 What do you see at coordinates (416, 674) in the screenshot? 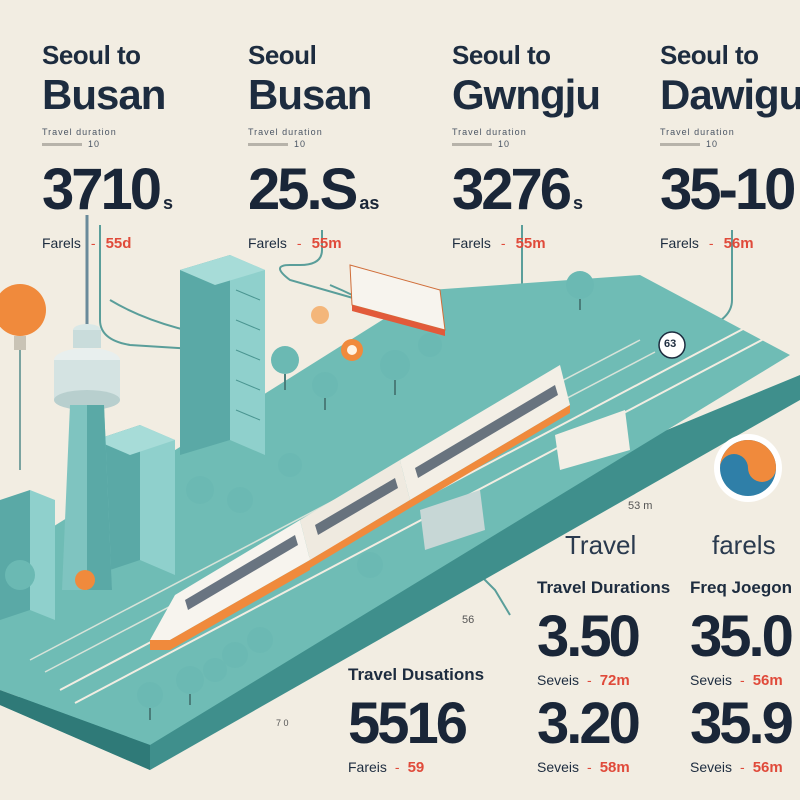
I see `travel-durations-heading-2: Travel Dusations` at bounding box center [416, 674].